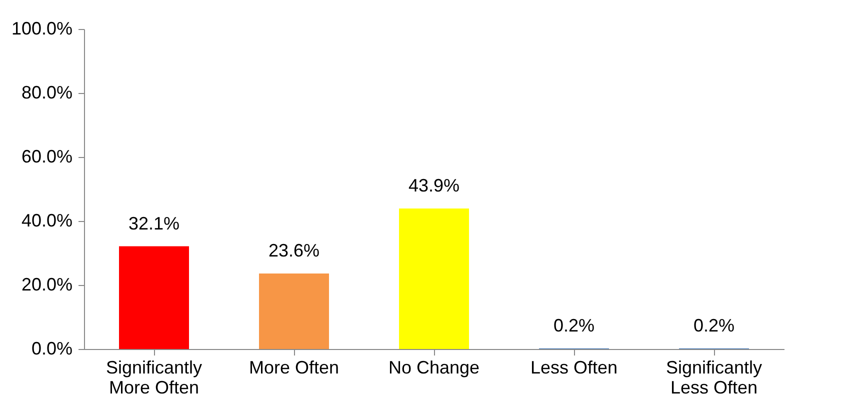  I want to click on x-tick-label: More Often, so click(294, 368).